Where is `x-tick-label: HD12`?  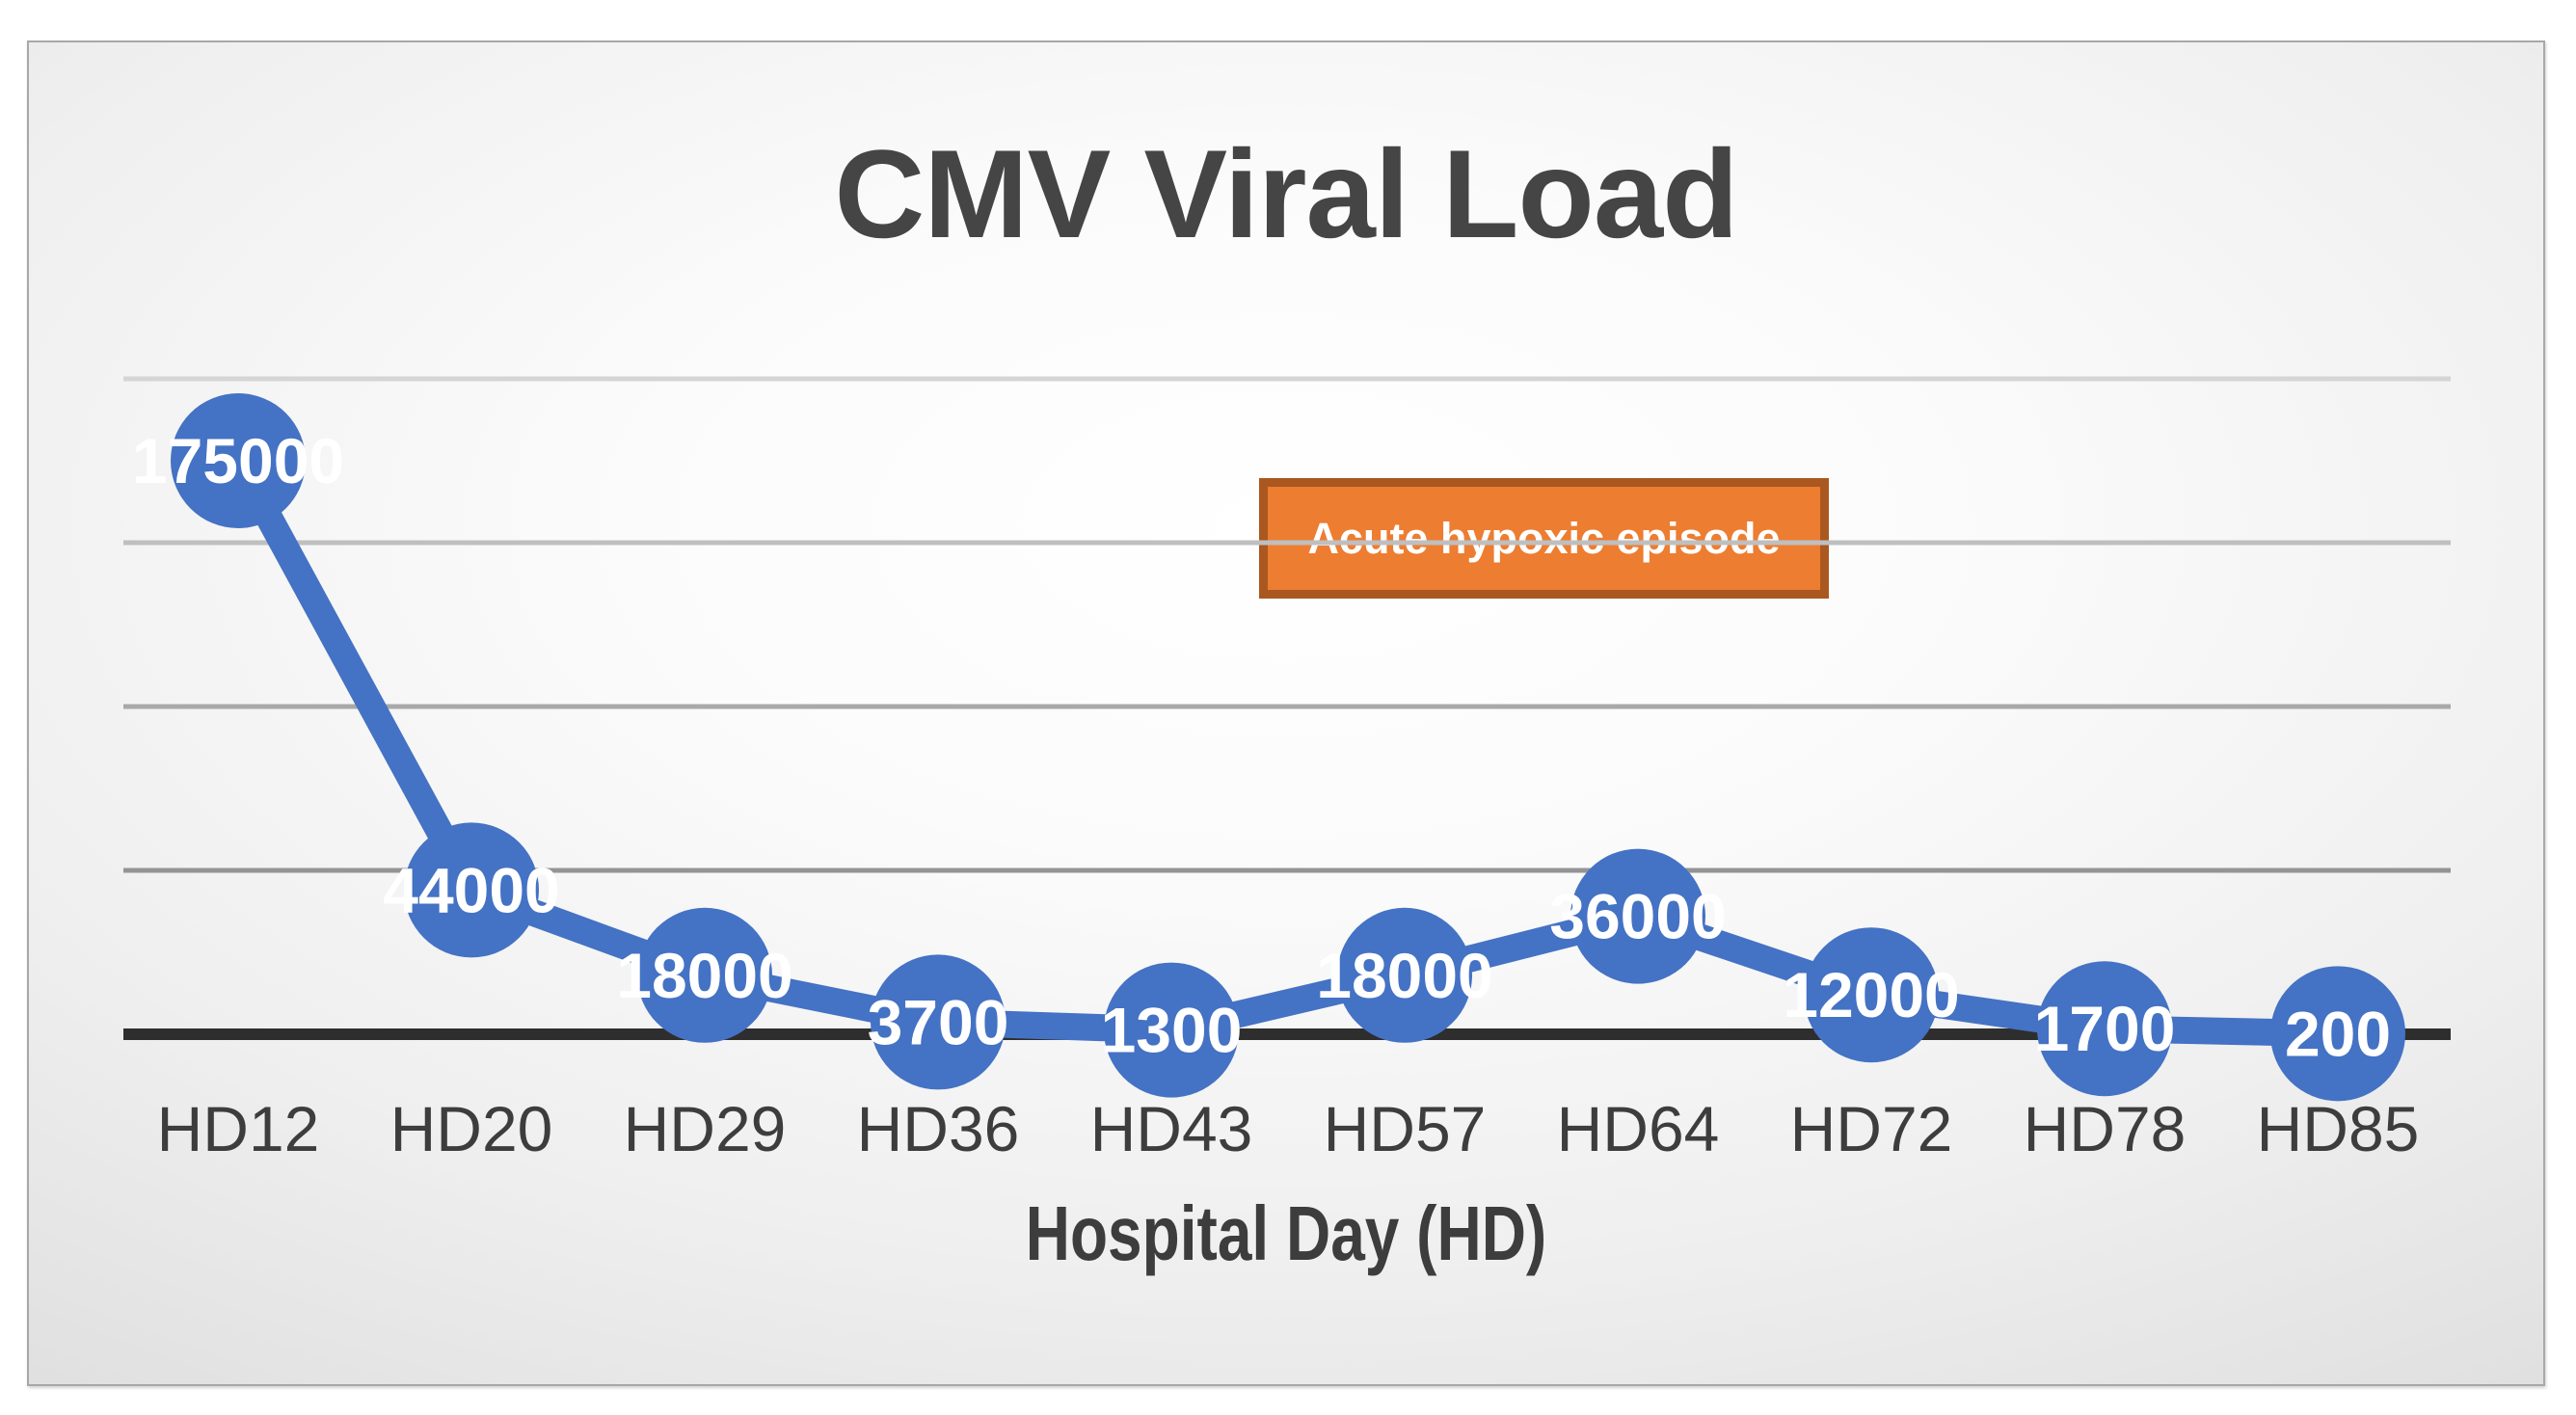
x-tick-label: HD12 is located at coordinates (239, 1128).